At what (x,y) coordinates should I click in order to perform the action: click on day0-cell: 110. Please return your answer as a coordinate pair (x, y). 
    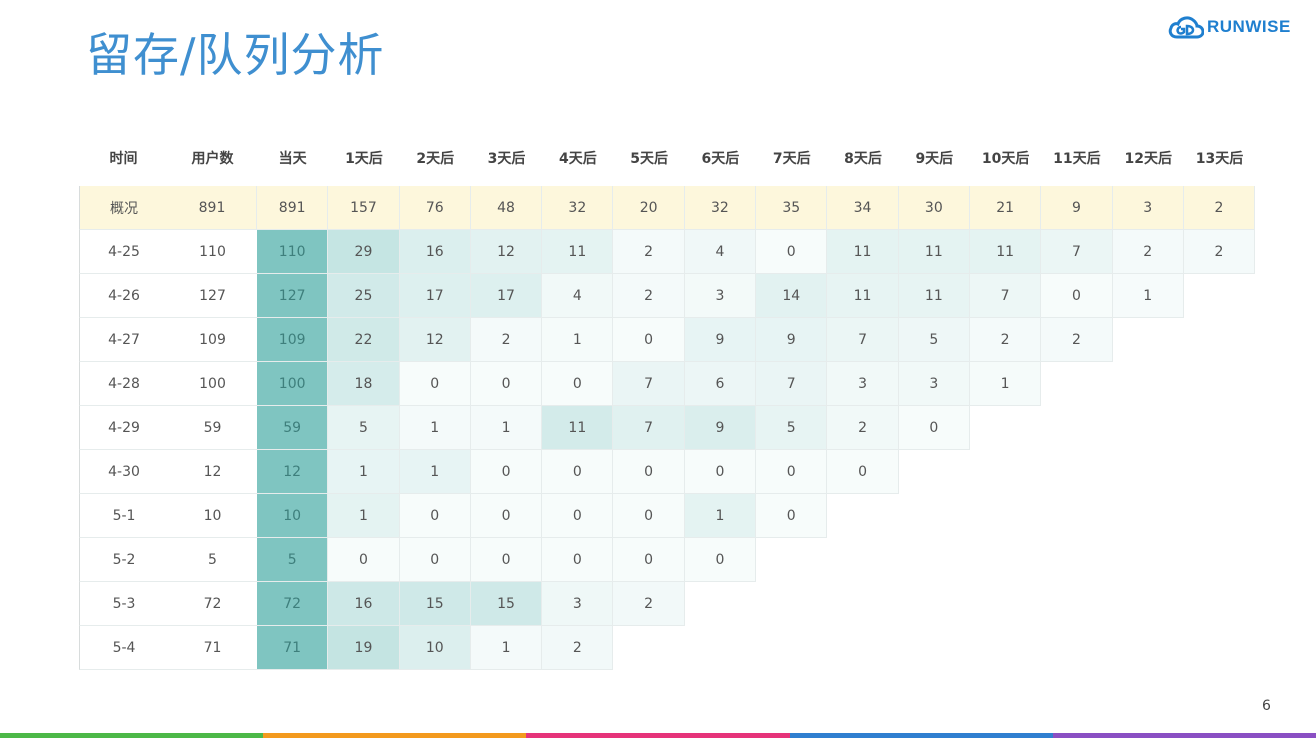
    Looking at the image, I should click on (293, 252).